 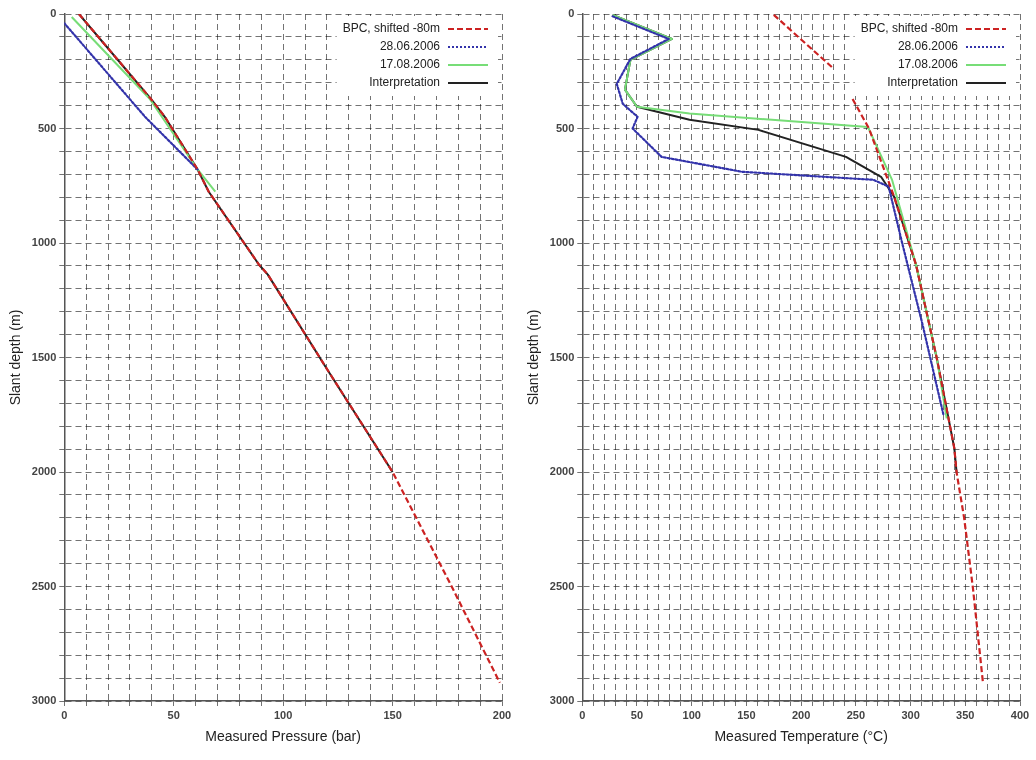 I want to click on x-tick-label: 400, so click(x=1020, y=714).